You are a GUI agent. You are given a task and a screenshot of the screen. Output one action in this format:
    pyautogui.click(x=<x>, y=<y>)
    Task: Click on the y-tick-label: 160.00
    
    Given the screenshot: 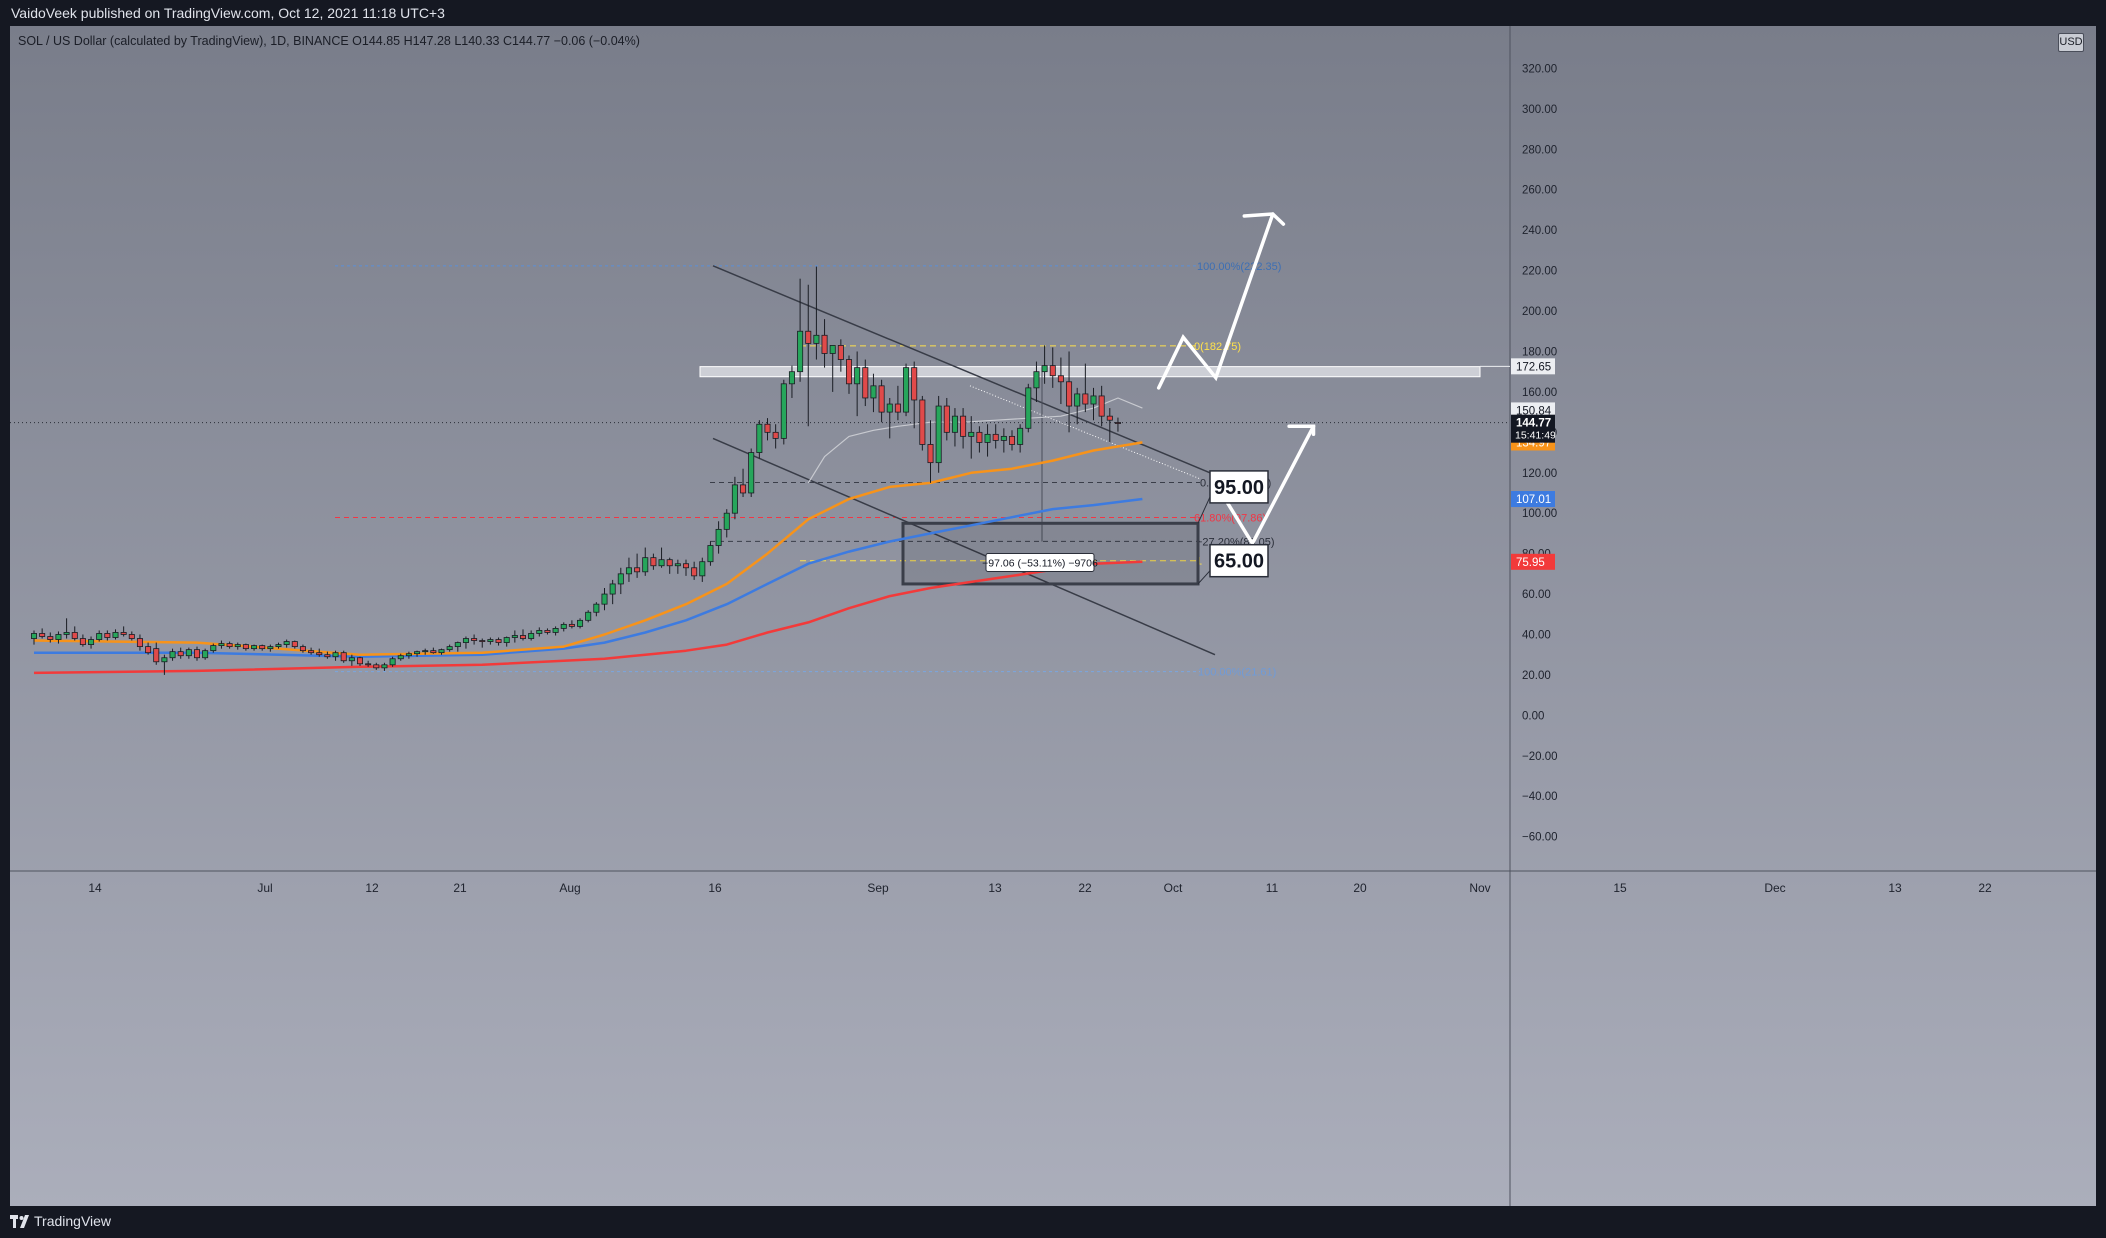 What is the action you would take?
    pyautogui.click(x=1539, y=393)
    